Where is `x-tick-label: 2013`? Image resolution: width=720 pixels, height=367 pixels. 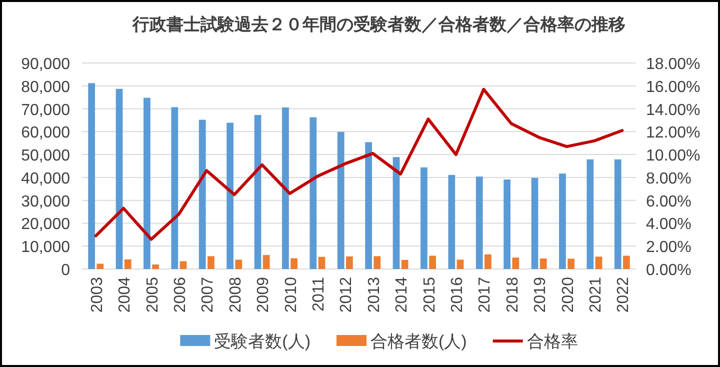 x-tick-label: 2013 is located at coordinates (374, 294).